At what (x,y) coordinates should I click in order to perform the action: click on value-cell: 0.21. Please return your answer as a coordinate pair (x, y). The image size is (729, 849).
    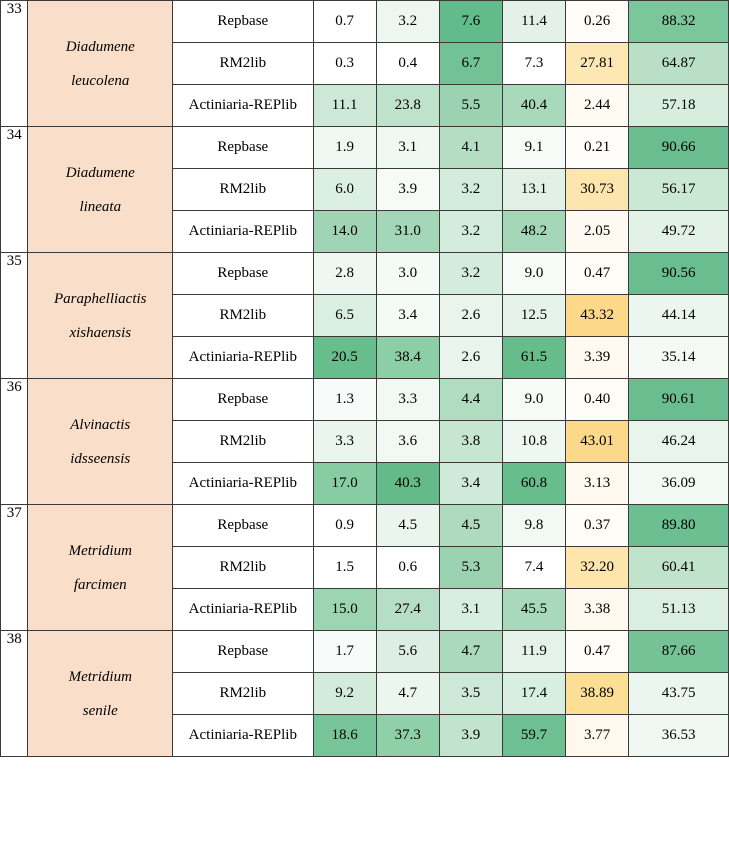
    Looking at the image, I should click on (597, 147).